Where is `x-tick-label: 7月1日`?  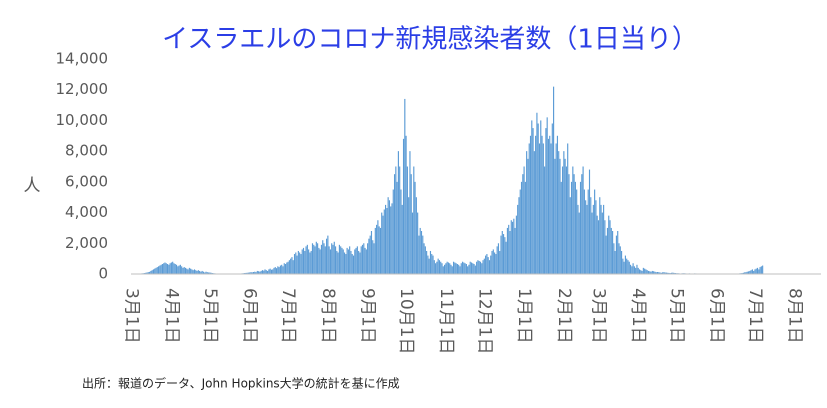 x-tick-label: 7月1日 is located at coordinates (755, 316).